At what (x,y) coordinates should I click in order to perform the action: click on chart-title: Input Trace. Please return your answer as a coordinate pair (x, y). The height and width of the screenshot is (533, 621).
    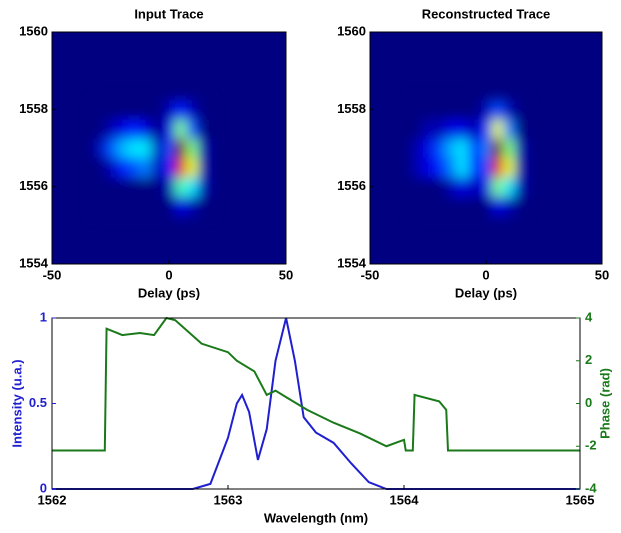
    Looking at the image, I should click on (168, 13).